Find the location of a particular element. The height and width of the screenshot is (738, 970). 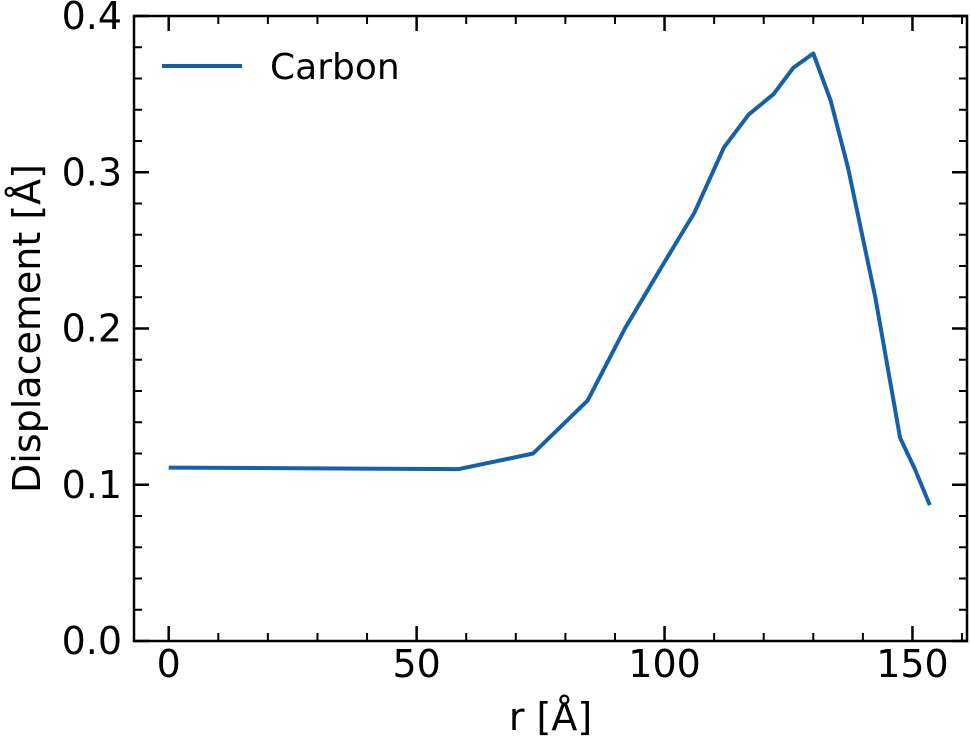

y-tick-label: 0.3 is located at coordinates (92, 172).